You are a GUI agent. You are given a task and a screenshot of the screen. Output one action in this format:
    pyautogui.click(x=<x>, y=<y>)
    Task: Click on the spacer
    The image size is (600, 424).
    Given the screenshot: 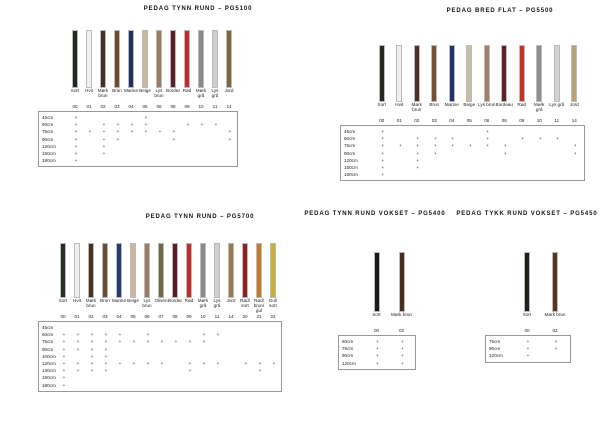 What is the action you would take?
    pyautogui.click(x=53, y=95)
    